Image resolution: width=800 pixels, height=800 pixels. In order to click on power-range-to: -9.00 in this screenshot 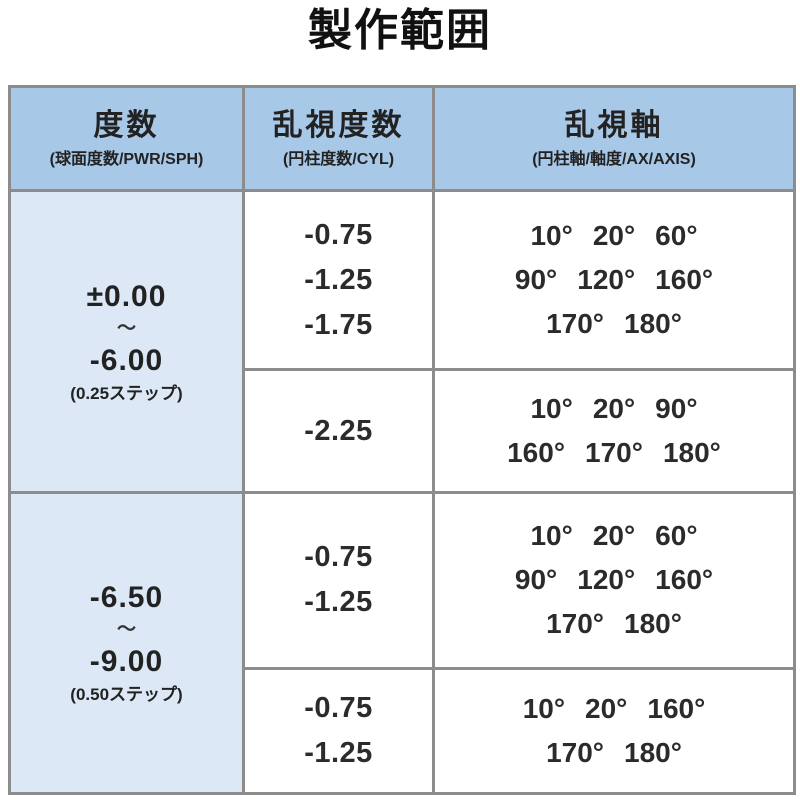, I will do `click(126, 662)`.